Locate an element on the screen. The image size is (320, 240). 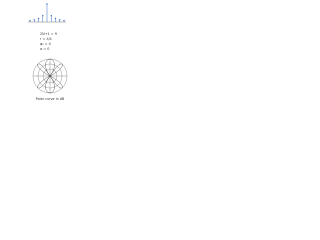
parameter: φ₀ = 0 is located at coordinates (45, 44).